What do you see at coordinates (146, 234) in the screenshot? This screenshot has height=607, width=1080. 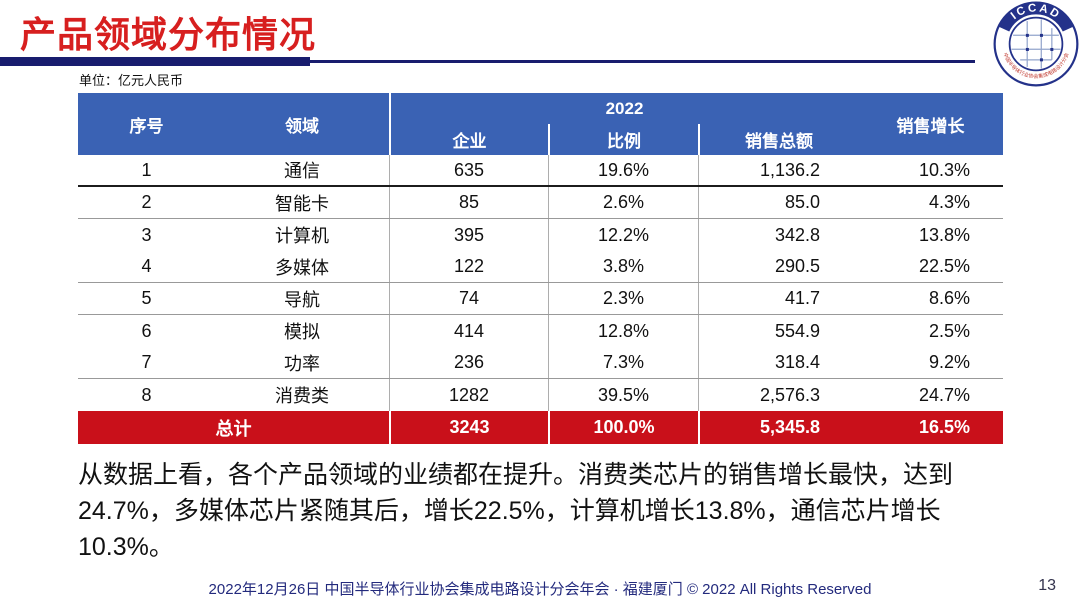 I see `cell-no: 3` at bounding box center [146, 234].